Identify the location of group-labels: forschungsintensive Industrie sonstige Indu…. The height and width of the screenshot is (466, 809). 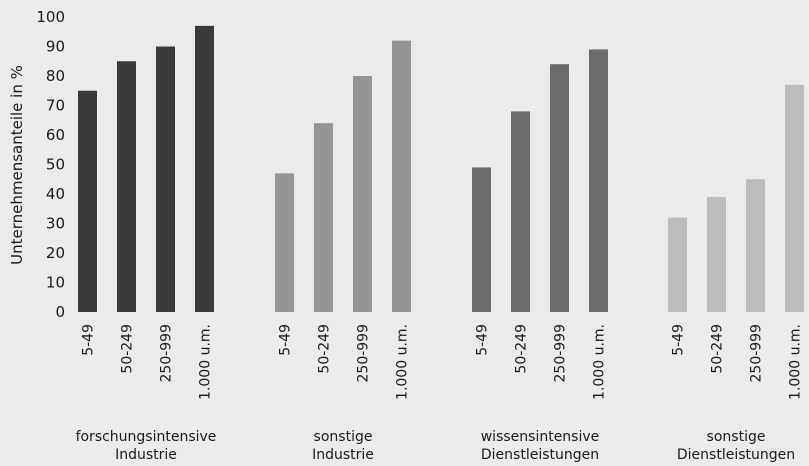
(436, 446).